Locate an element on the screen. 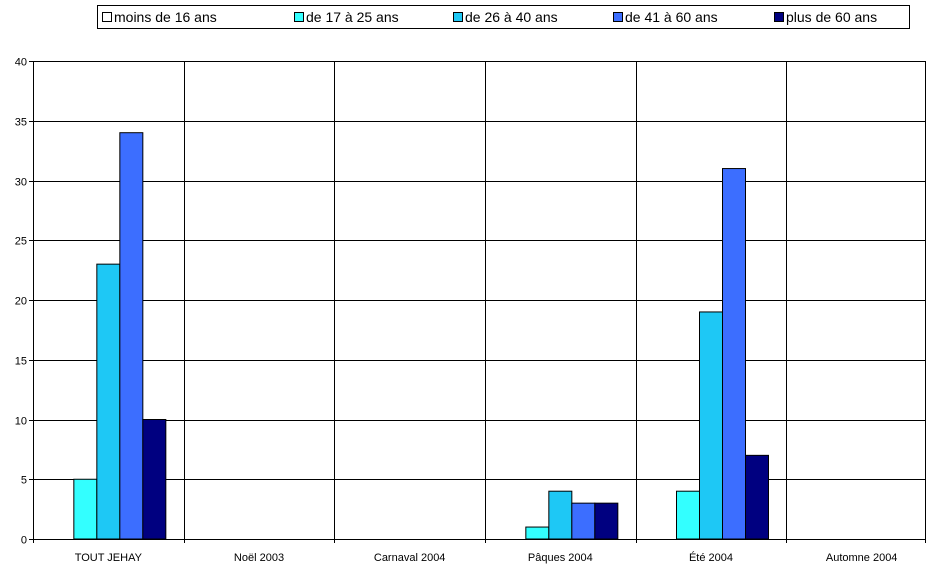  bar-de-41-à-60-ans-3 is located at coordinates (583, 521).